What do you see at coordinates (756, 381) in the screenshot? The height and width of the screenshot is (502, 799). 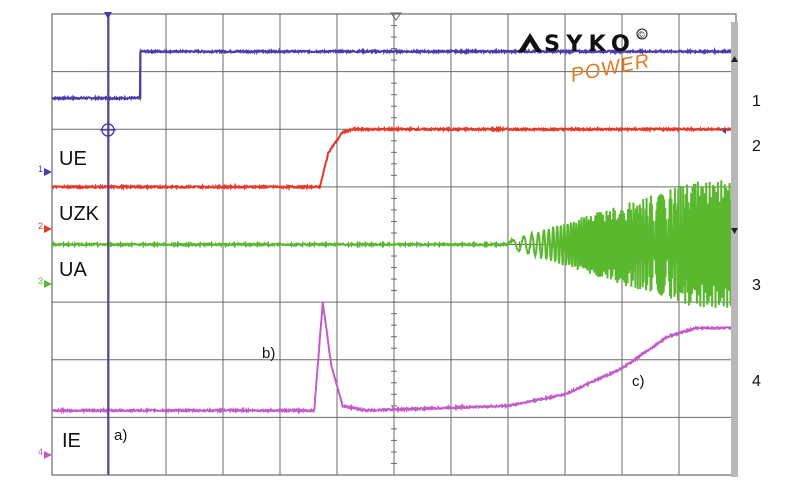 I see `channel-number-4: 4` at bounding box center [756, 381].